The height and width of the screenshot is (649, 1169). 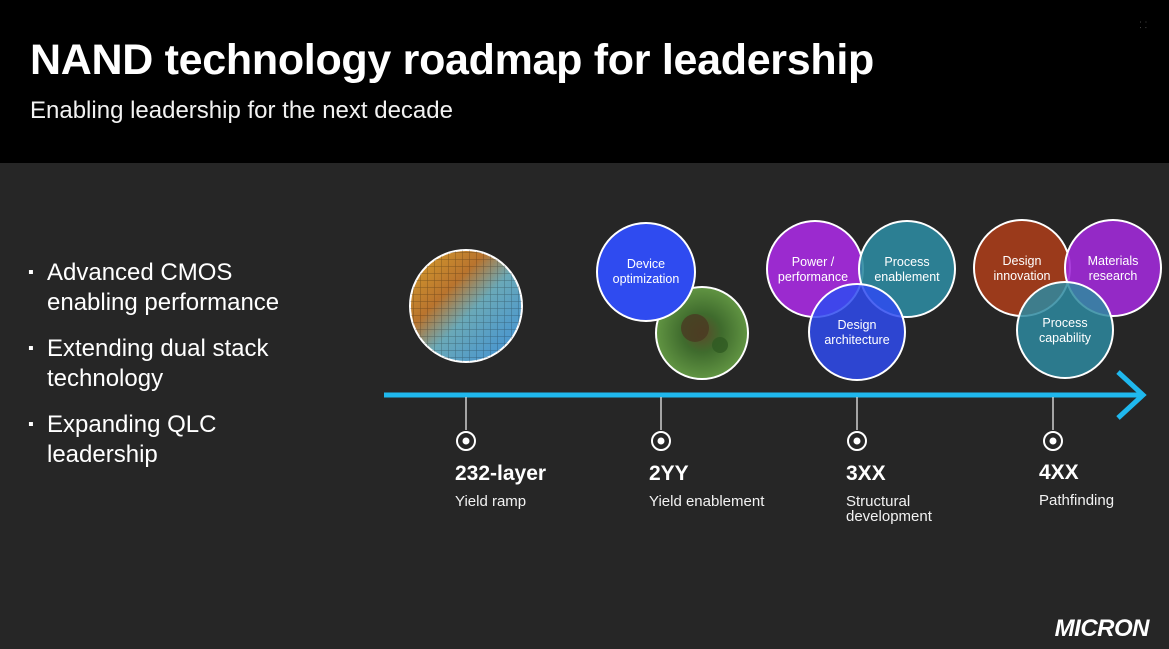 What do you see at coordinates (501, 473) in the screenshot?
I see `milestone-title: 232-layer` at bounding box center [501, 473].